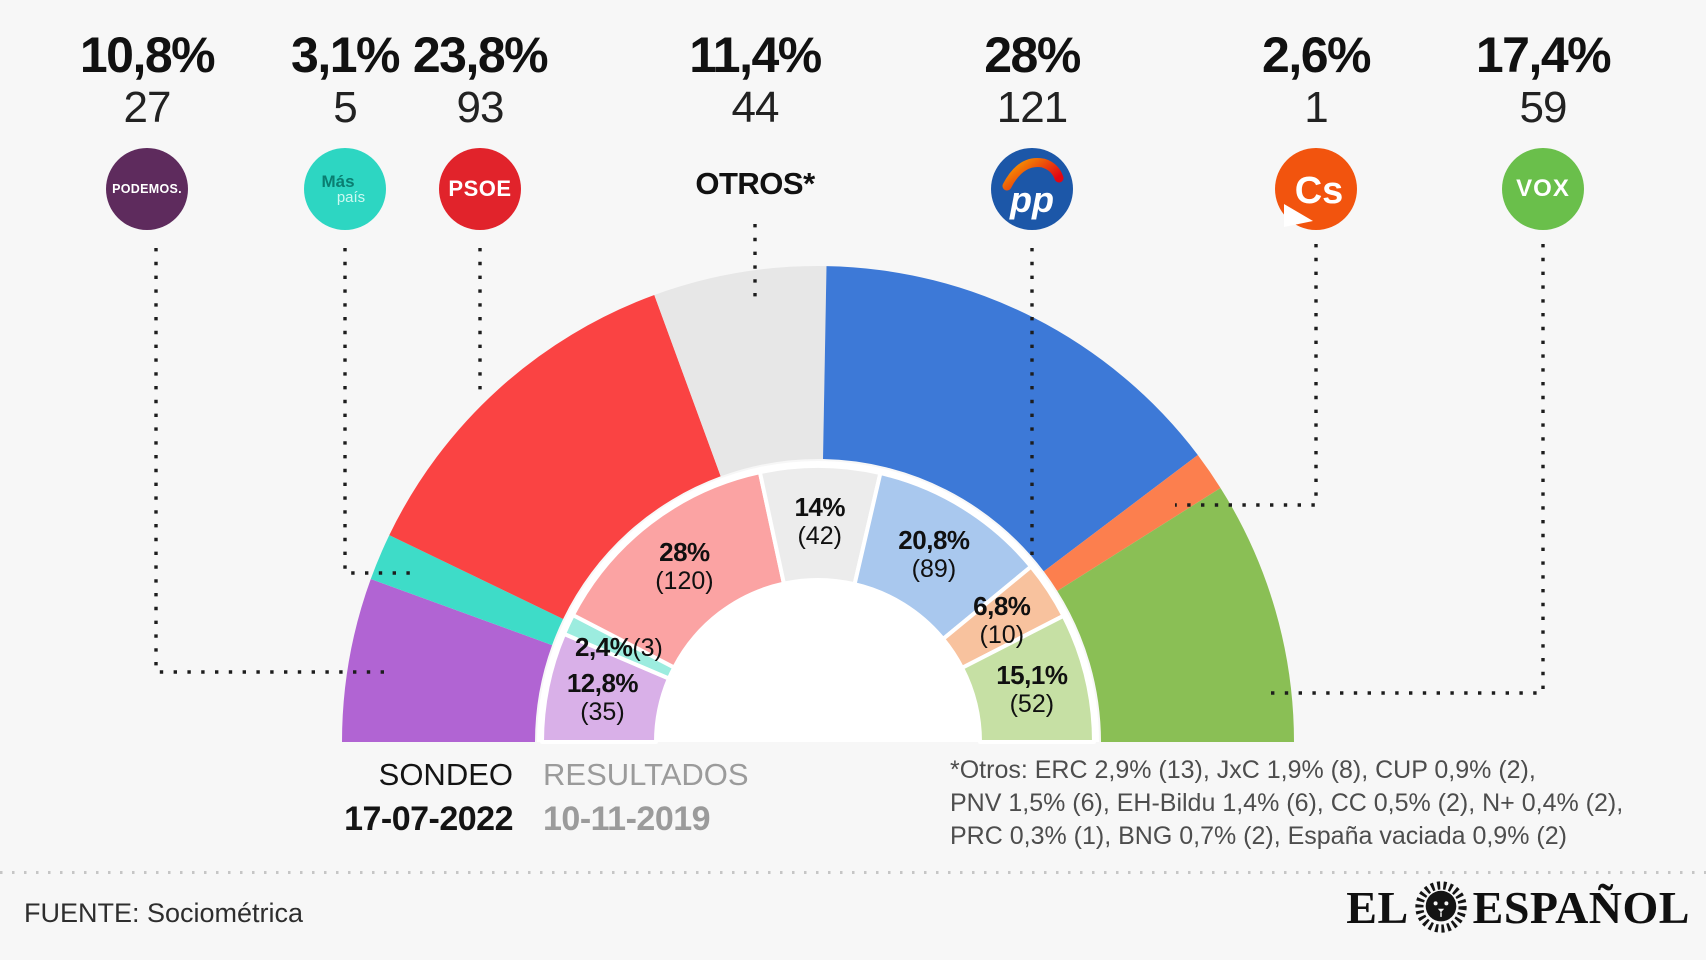  What do you see at coordinates (271, 461) in the screenshot?
I see `leader-line-podemos` at bounding box center [271, 461].